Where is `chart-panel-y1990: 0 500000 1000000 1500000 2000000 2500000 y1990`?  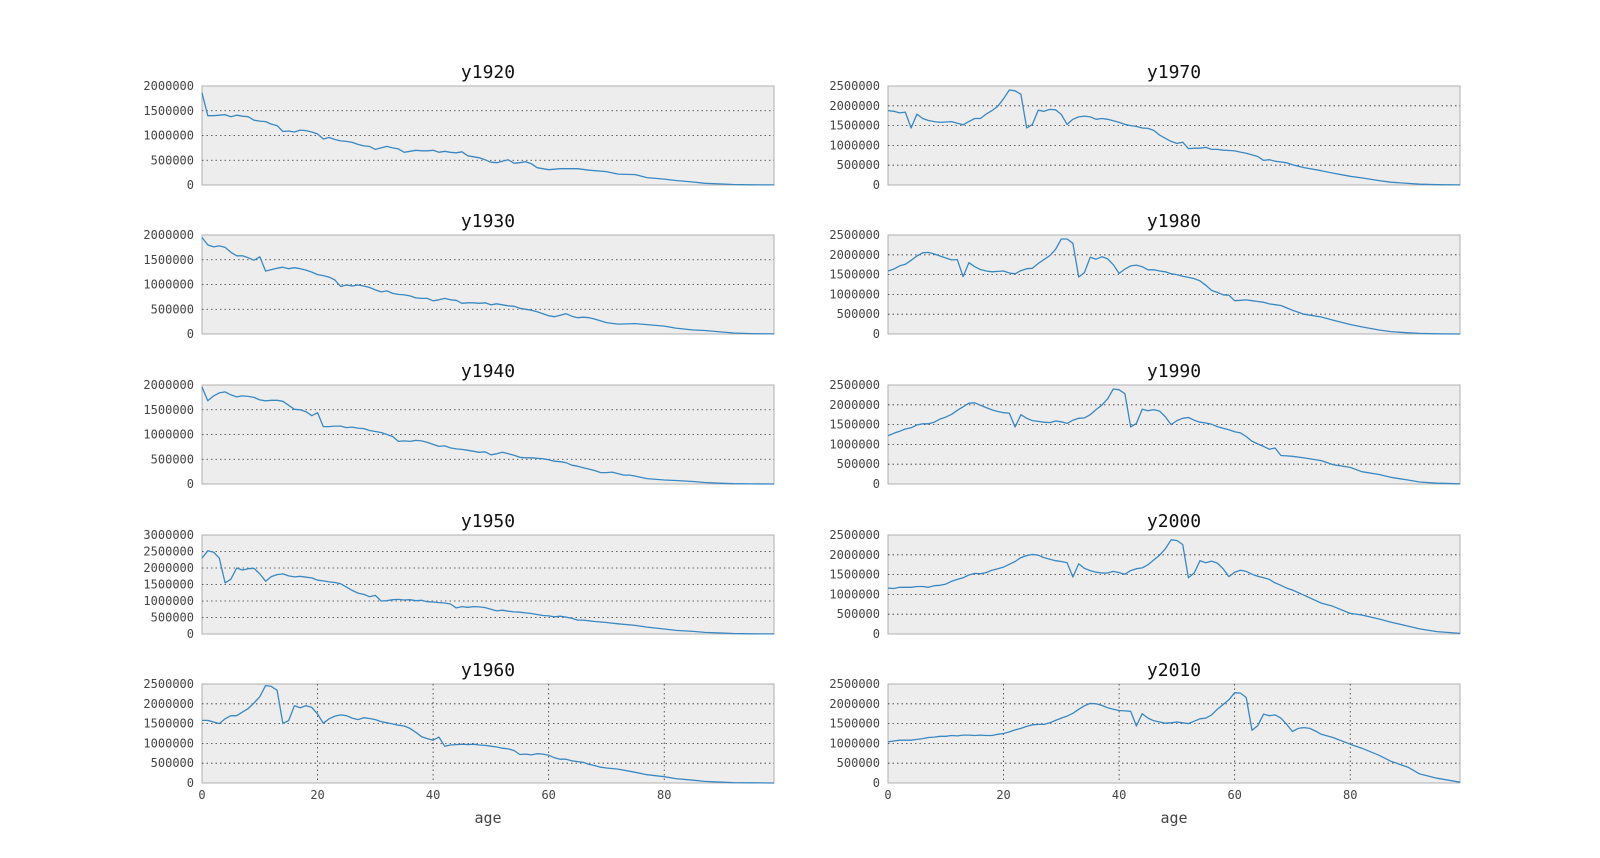 chart-panel-y1990: 0 500000 1000000 1500000 2000000 2500000 y1990 is located at coordinates (1145, 426).